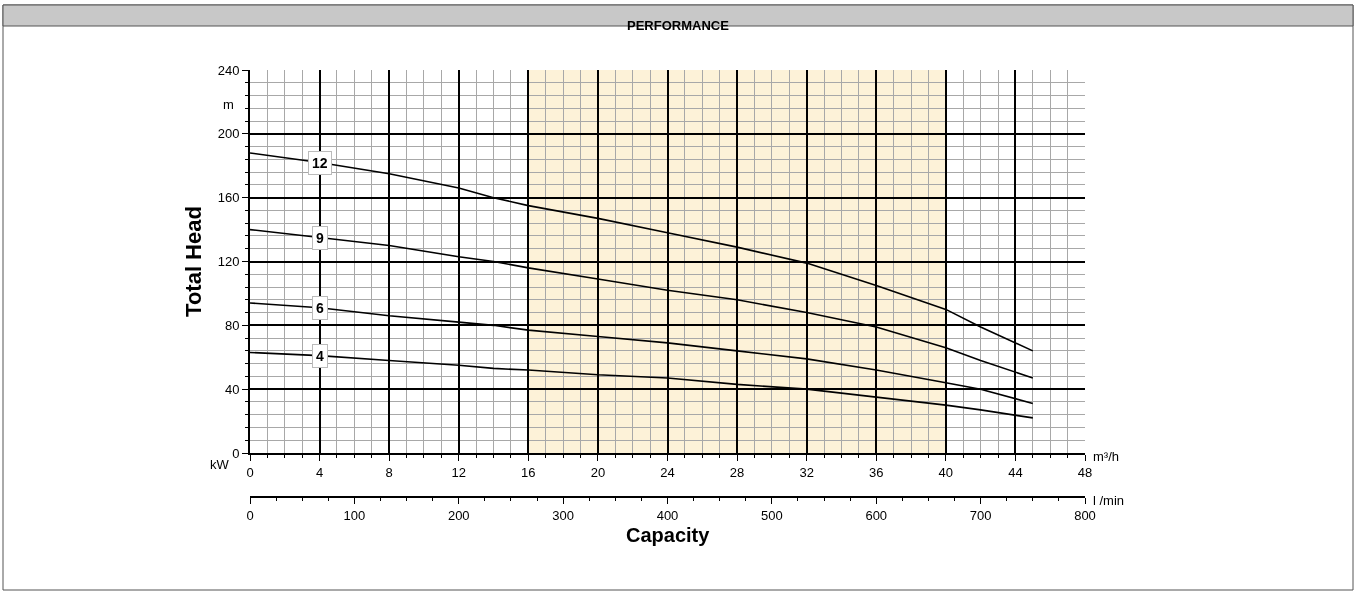 This screenshot has height=593, width=1356. What do you see at coordinates (1085, 515) in the screenshot?
I see `x2-tick-label: 800` at bounding box center [1085, 515].